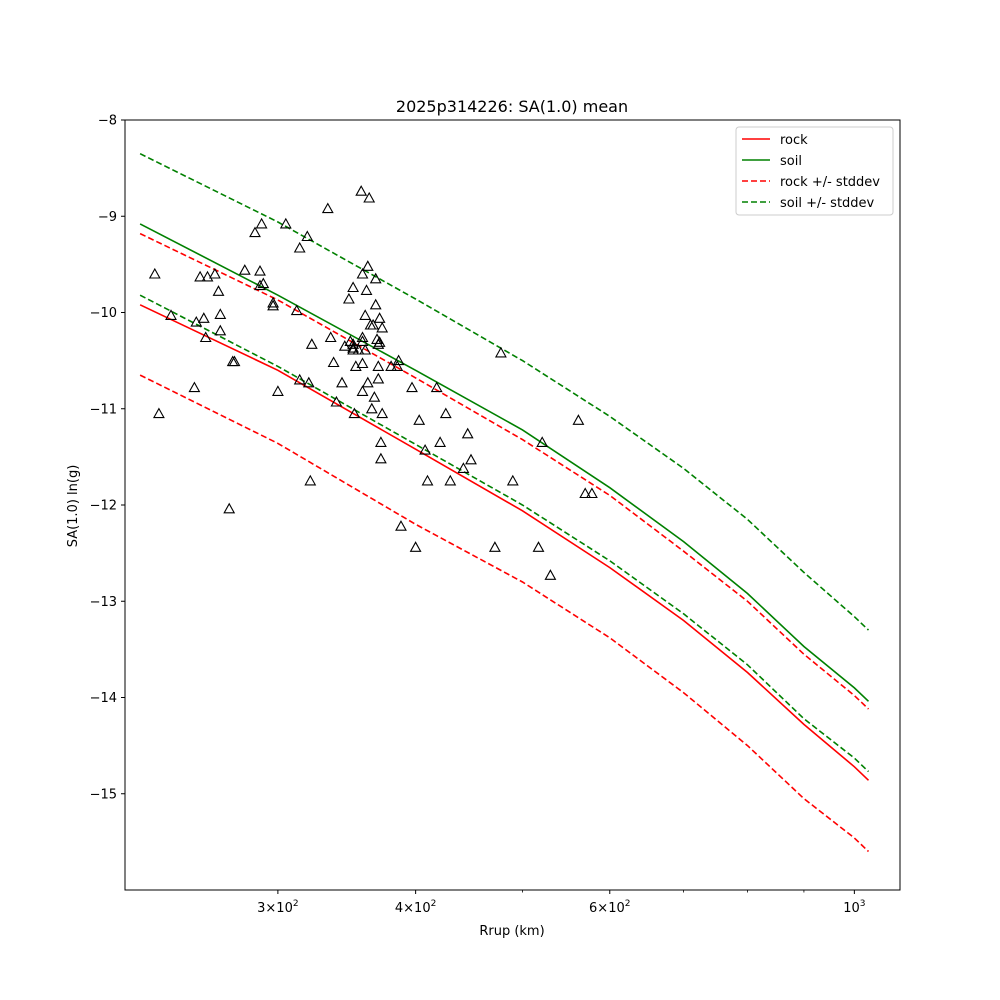 This screenshot has height=1000, width=1000. I want to click on y-tick-label-2: −10, so click(103, 313).